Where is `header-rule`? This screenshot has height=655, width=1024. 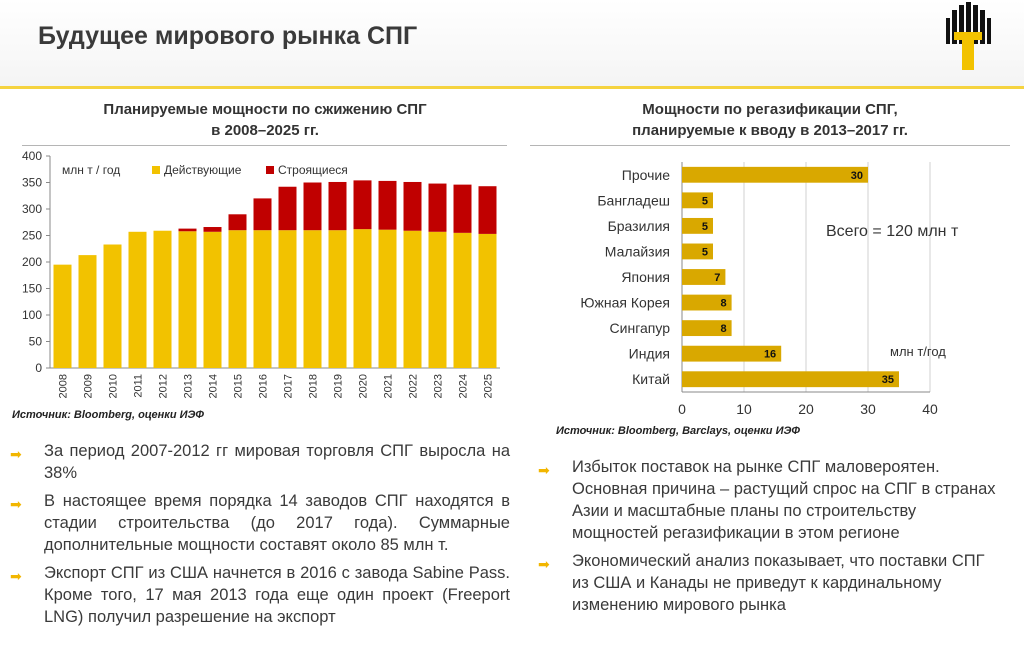 header-rule is located at coordinates (512, 87).